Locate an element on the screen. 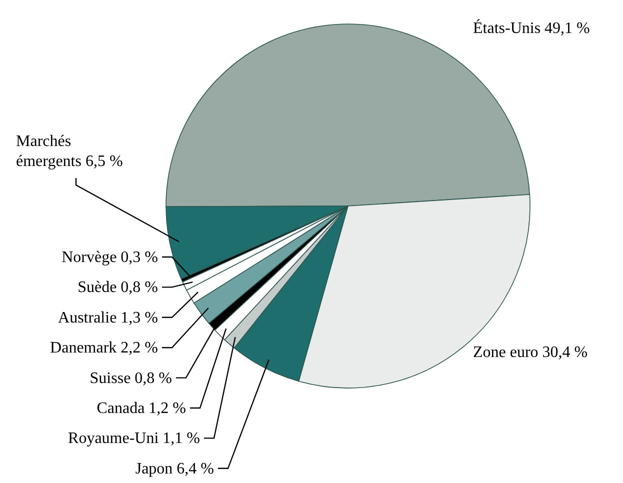 This screenshot has width=623, height=483. slice-label: Marchés émergents 6,5 % is located at coordinates (69, 151).